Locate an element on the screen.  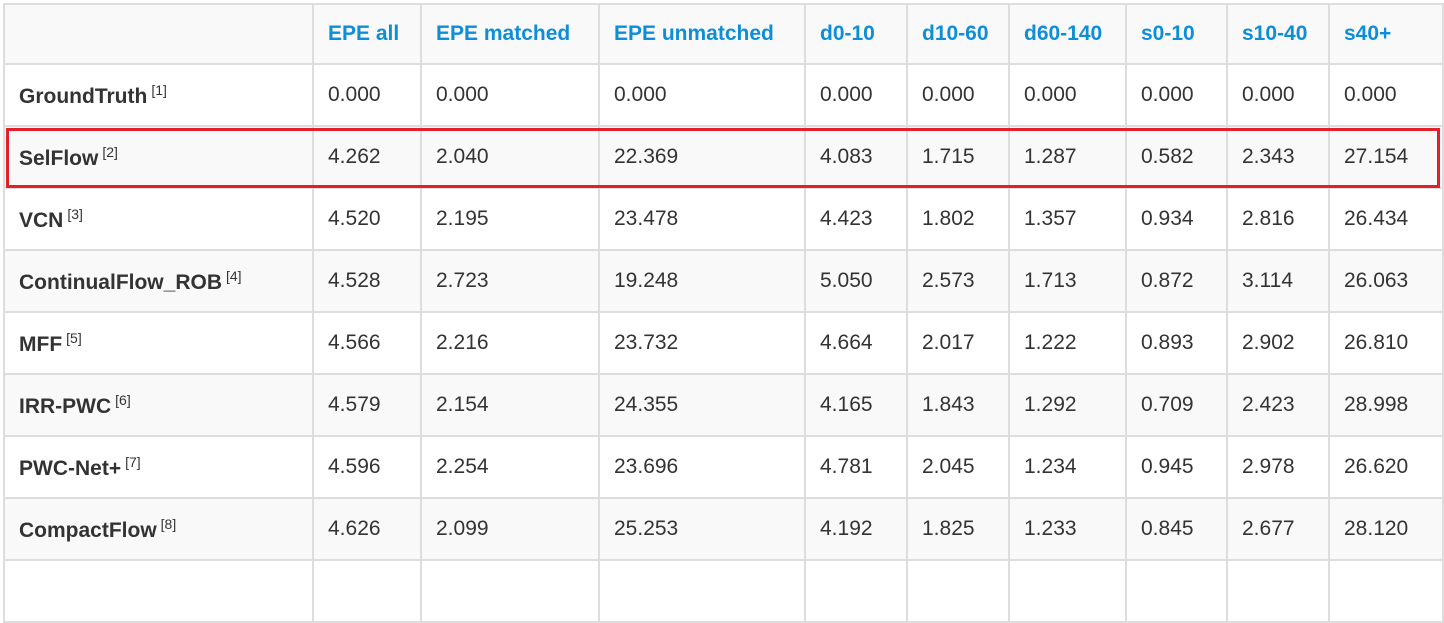
value-cell: 4.528 is located at coordinates (367, 281).